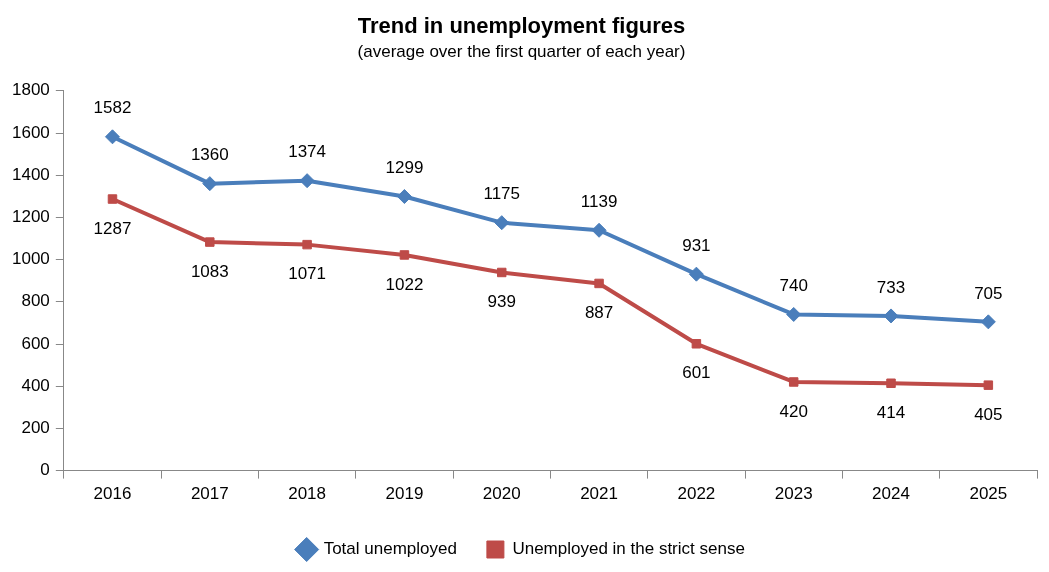 Image resolution: width=1049 pixels, height=572 pixels. I want to click on y-tick-label: 1800, so click(30, 90).